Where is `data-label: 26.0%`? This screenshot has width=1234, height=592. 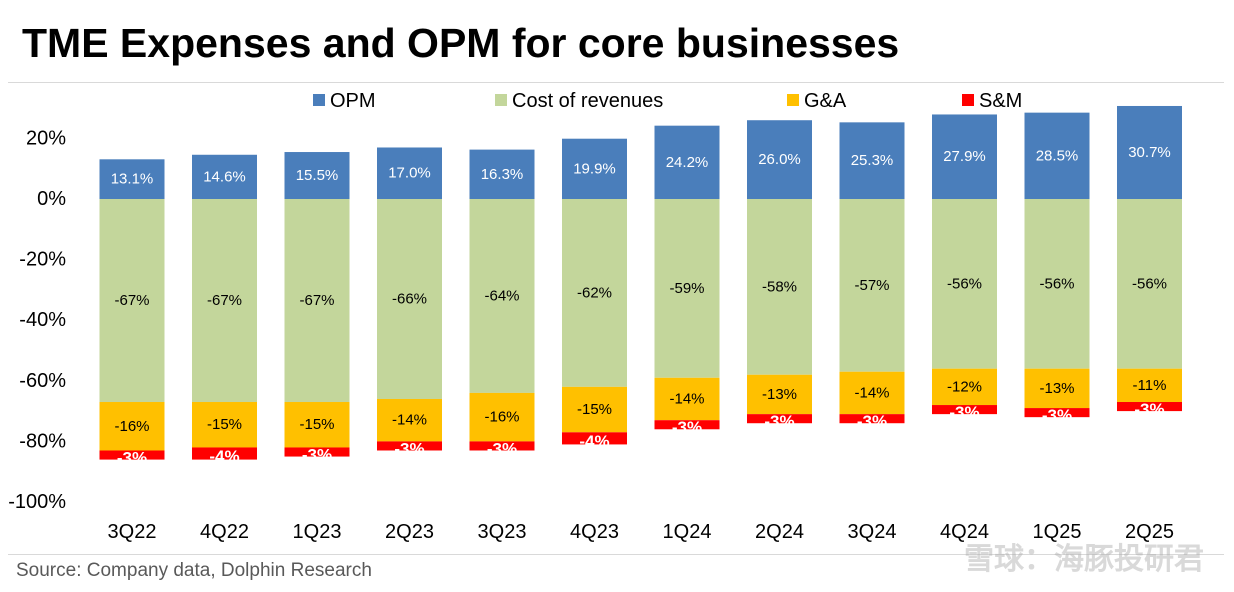 data-label: 26.0% is located at coordinates (779, 159).